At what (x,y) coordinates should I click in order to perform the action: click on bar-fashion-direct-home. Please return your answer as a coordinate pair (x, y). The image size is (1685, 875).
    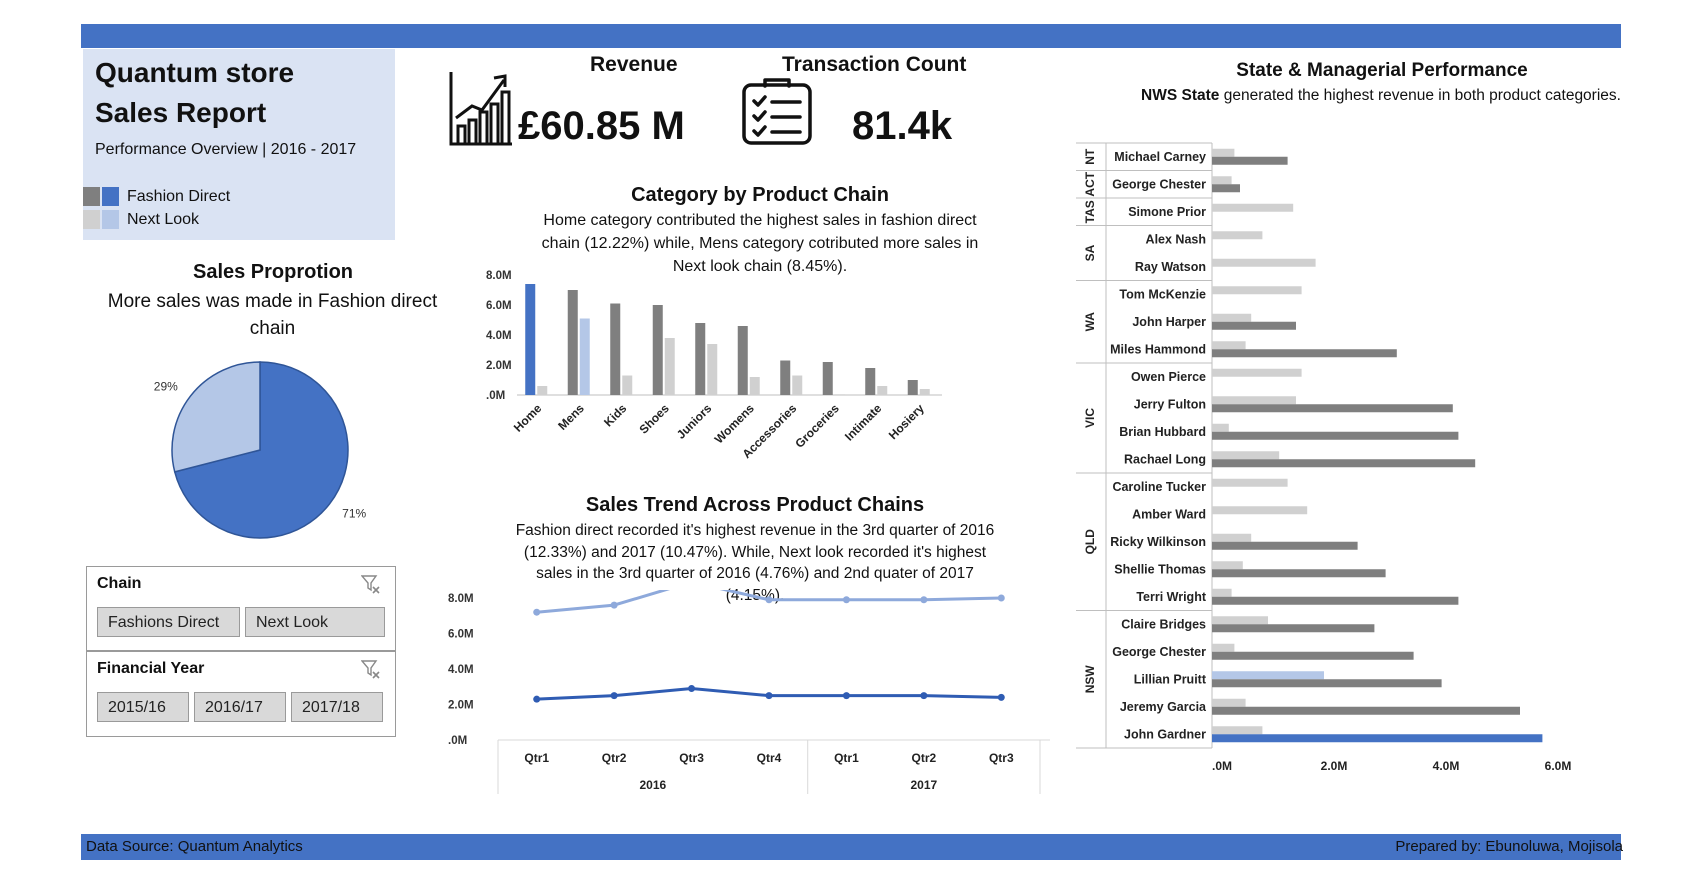
    Looking at the image, I should click on (530, 339).